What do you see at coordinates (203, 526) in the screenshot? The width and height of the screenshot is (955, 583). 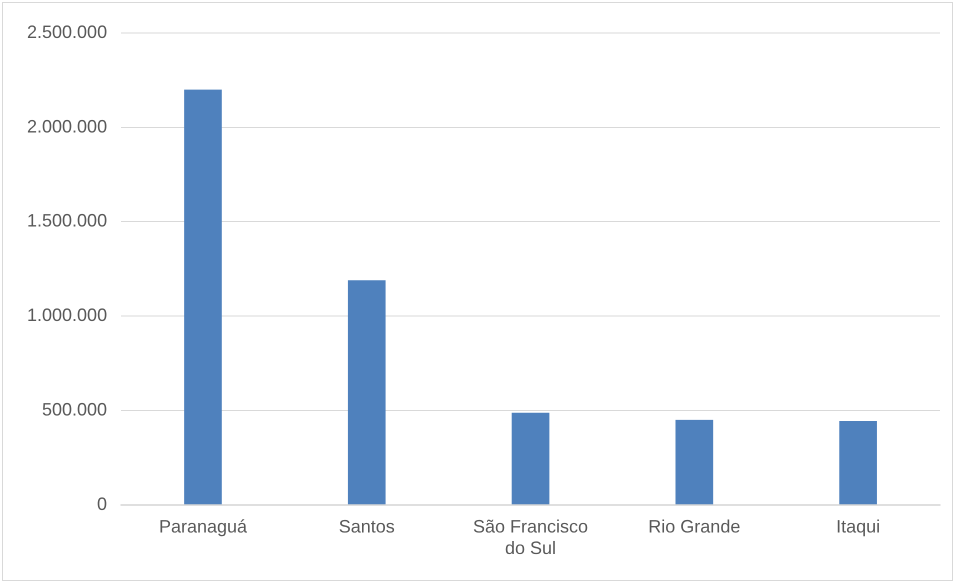 I see `x-tick-label: Paranaguá` at bounding box center [203, 526].